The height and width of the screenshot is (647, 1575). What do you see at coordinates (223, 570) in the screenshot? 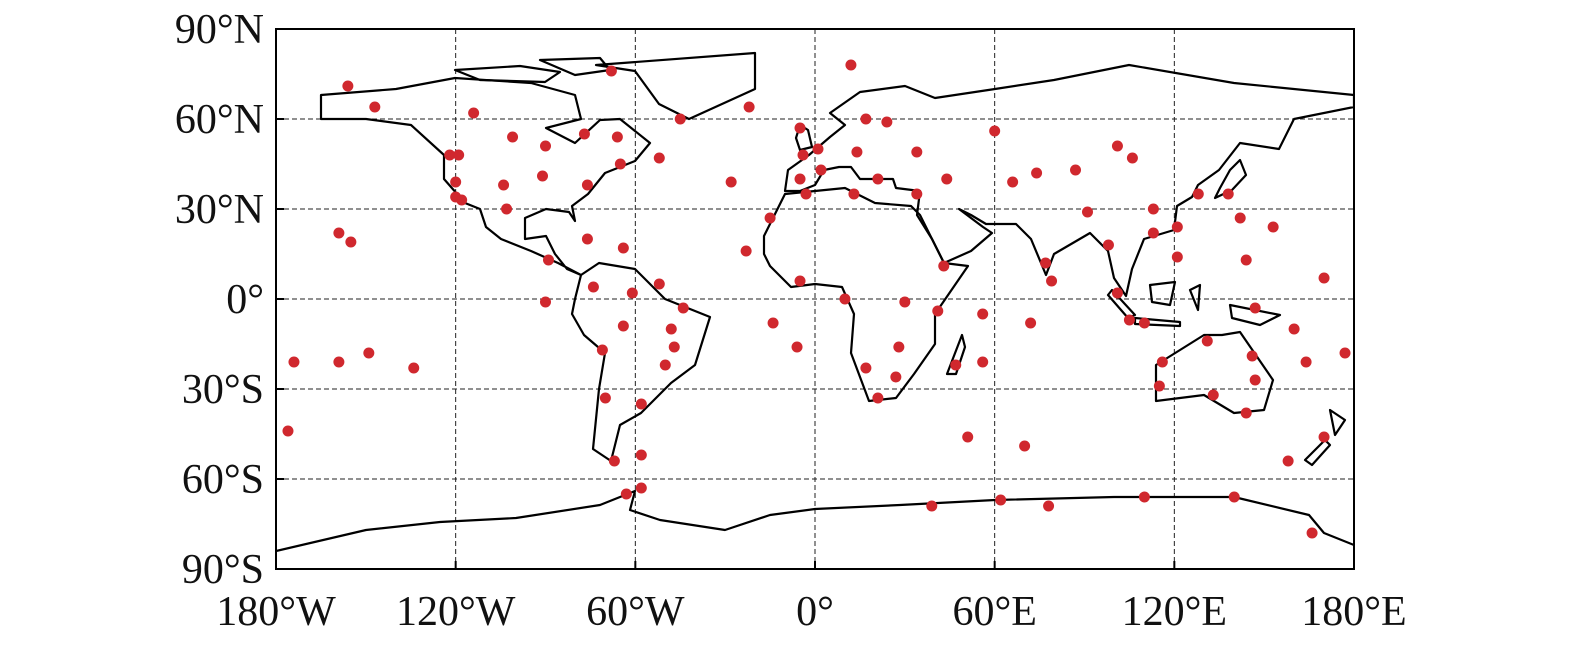
I see `y-tick-label: 90°S` at bounding box center [223, 570].